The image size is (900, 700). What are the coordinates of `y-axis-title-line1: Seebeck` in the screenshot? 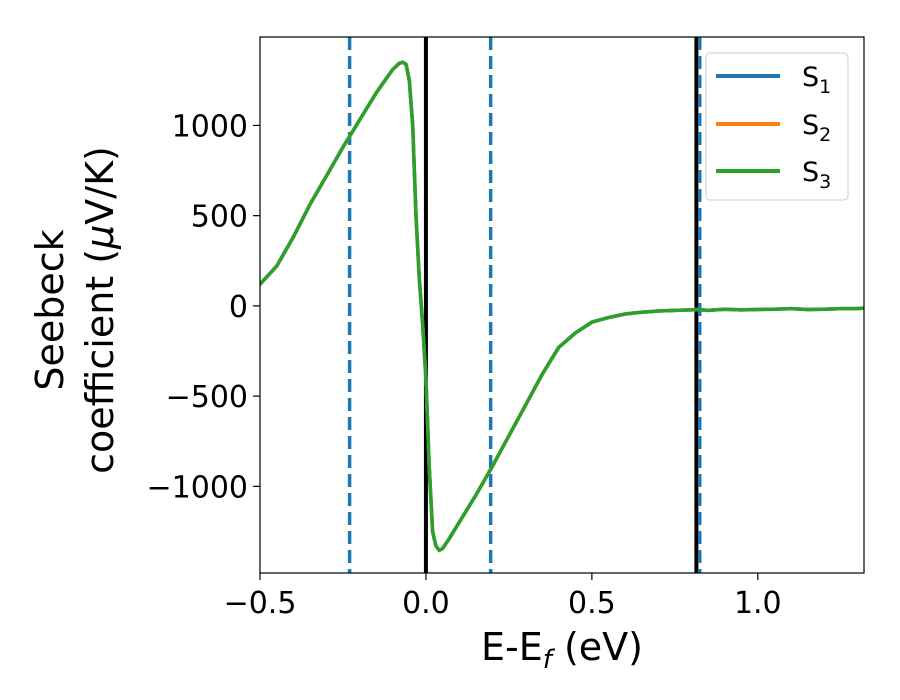 It's located at (50, 309).